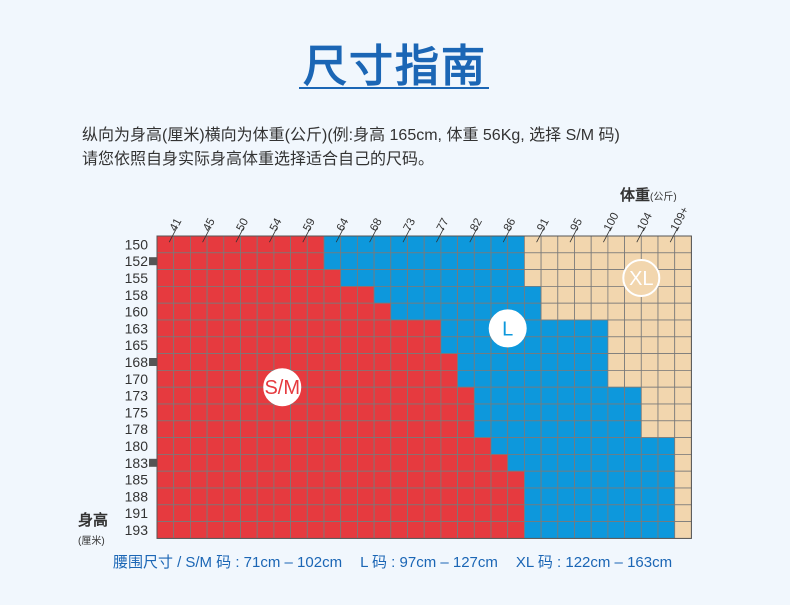  What do you see at coordinates (137, 412) in the screenshot?
I see `y-tick-label: 175` at bounding box center [137, 412].